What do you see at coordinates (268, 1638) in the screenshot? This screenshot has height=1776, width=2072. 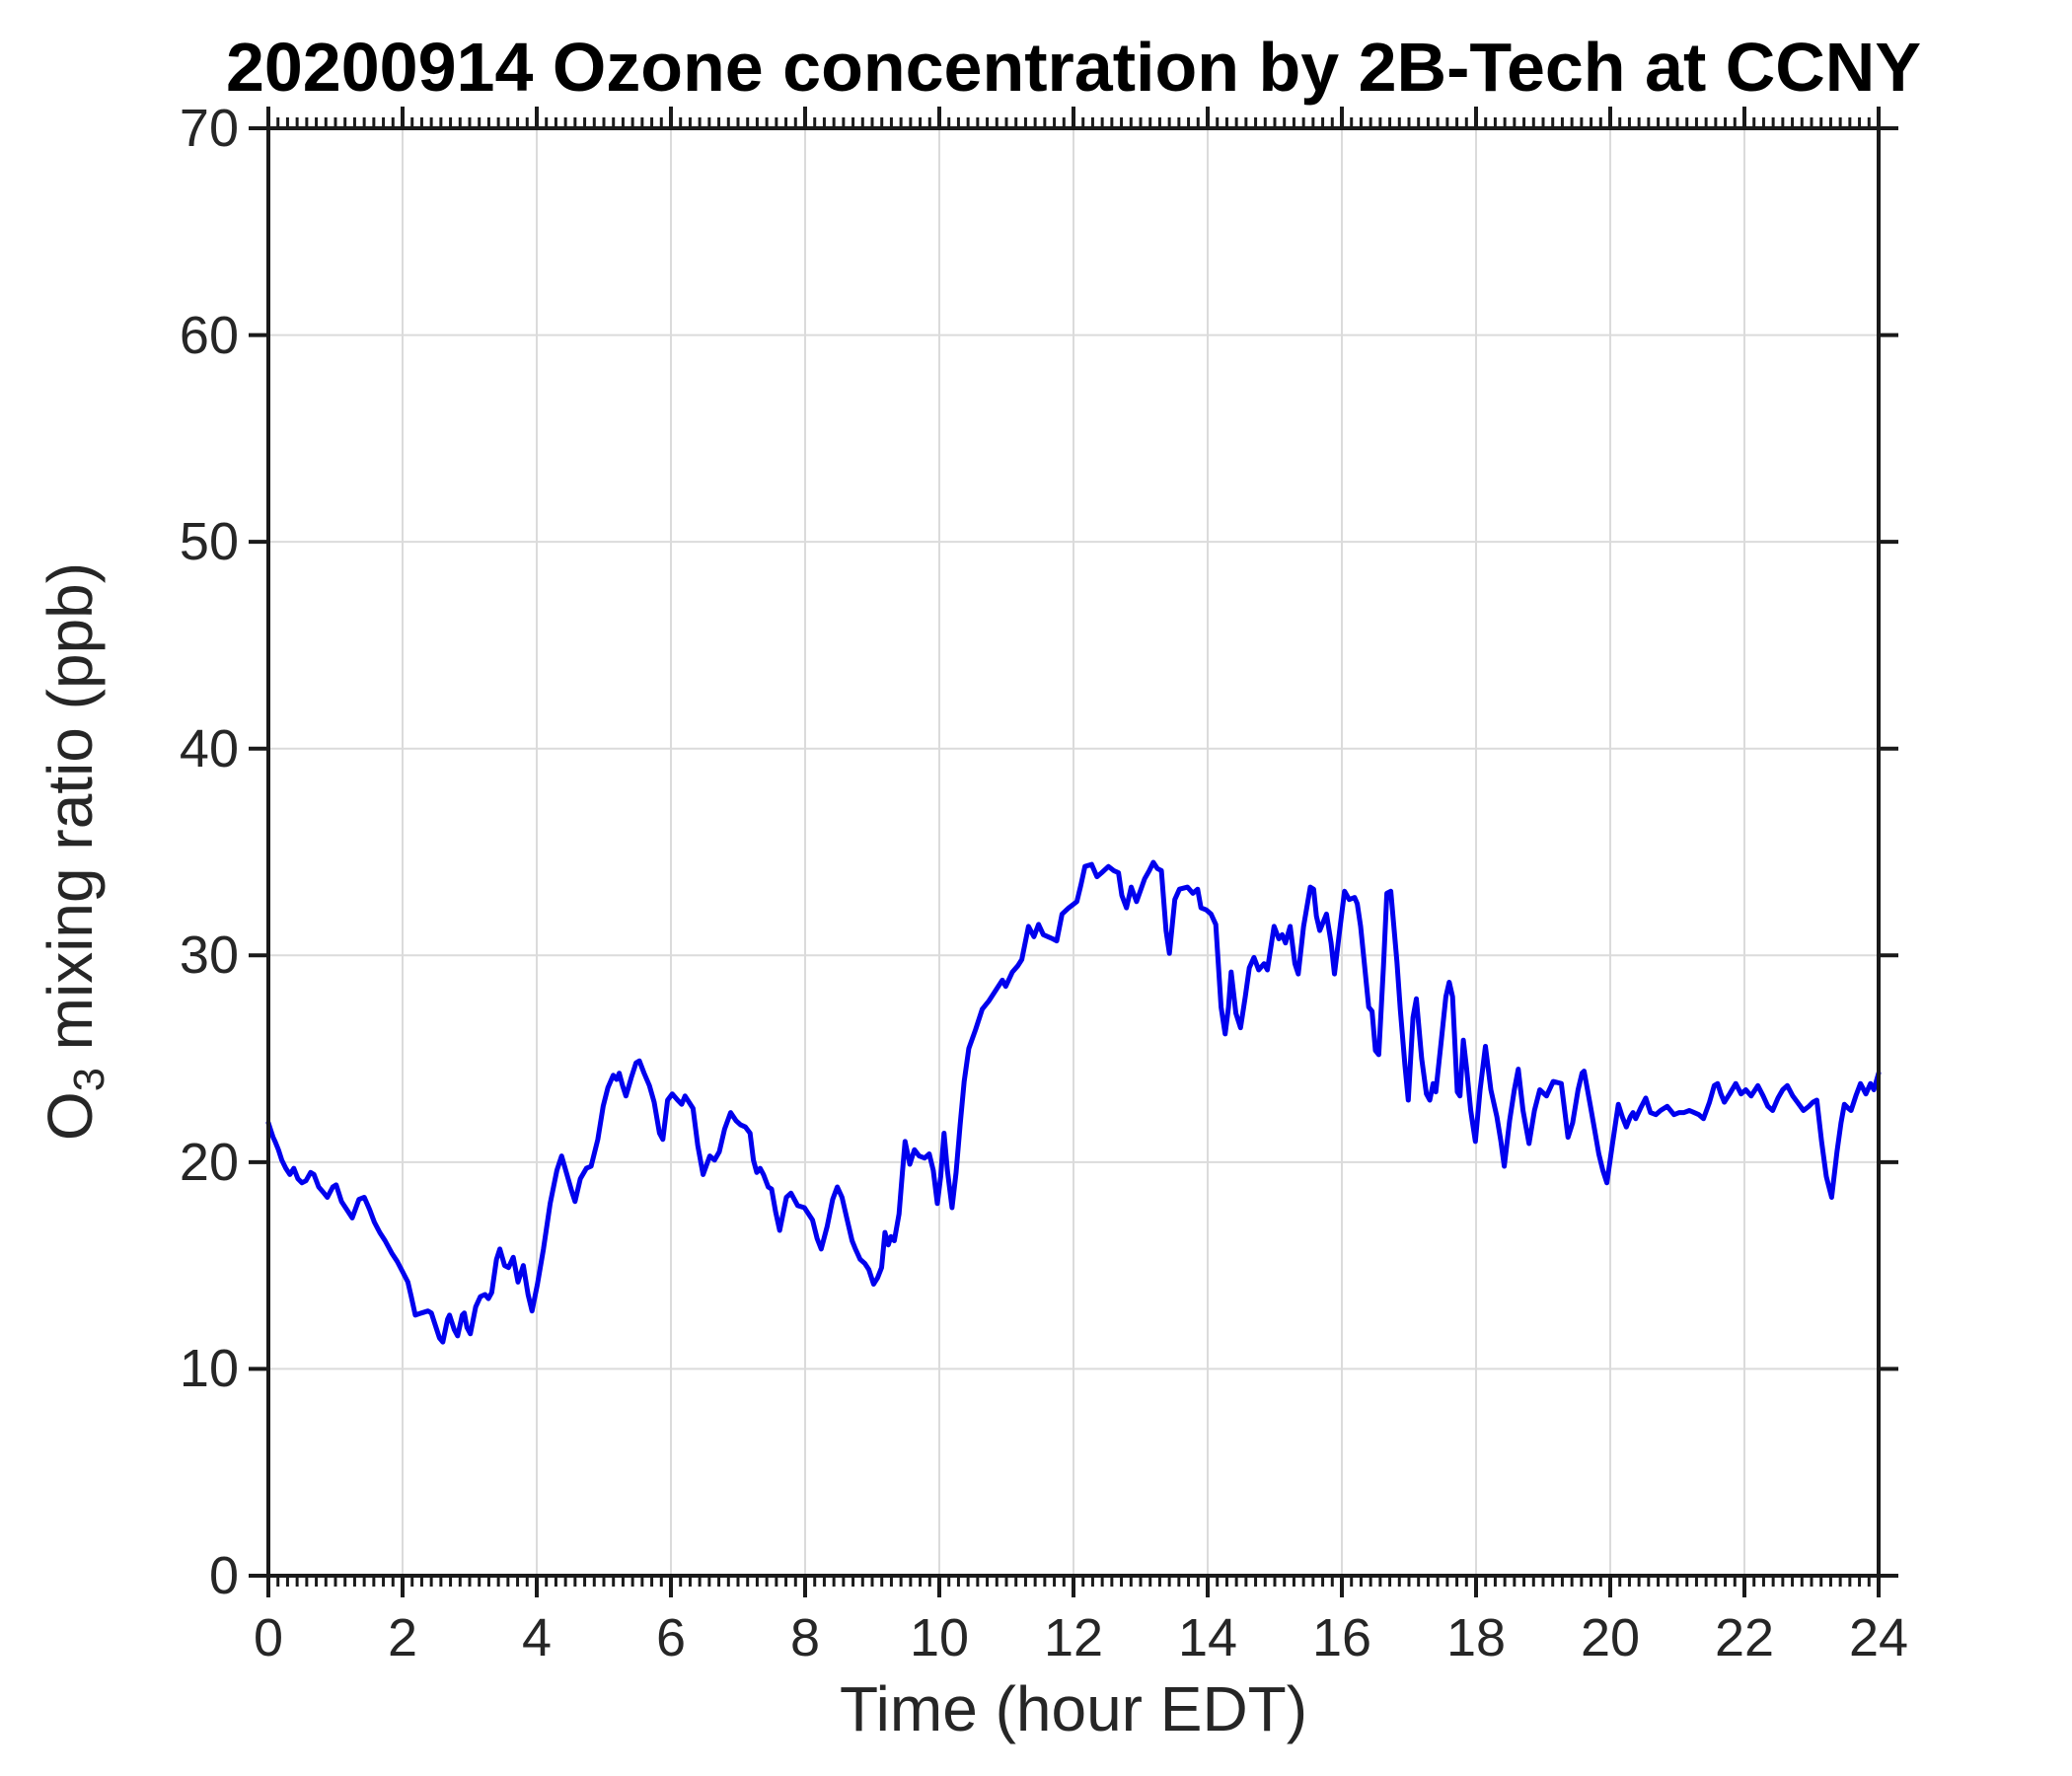 I see `x-tick-label: 0` at bounding box center [268, 1638].